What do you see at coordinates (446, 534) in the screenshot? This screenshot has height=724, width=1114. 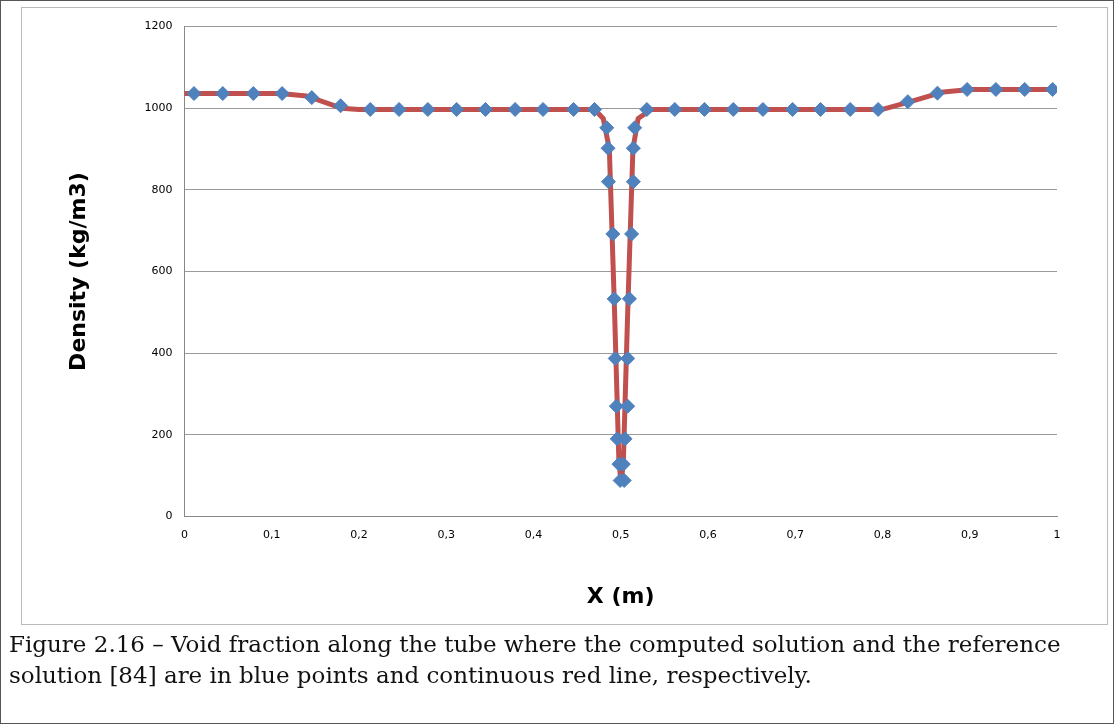 I see `x-tick-label: 0,3` at bounding box center [446, 534].